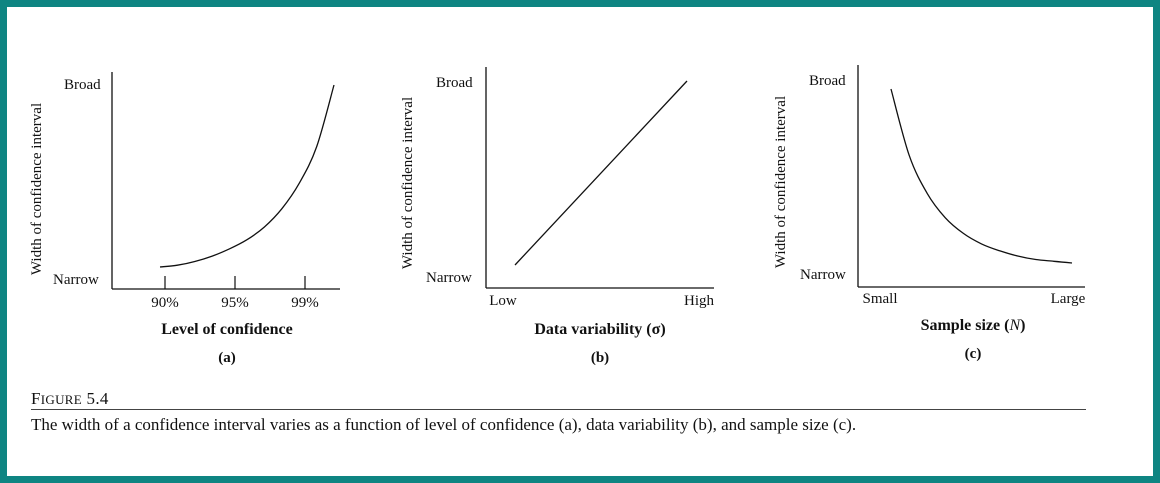  Describe the element at coordinates (247, 176) in the screenshot. I see `panel-a-curve` at that location.